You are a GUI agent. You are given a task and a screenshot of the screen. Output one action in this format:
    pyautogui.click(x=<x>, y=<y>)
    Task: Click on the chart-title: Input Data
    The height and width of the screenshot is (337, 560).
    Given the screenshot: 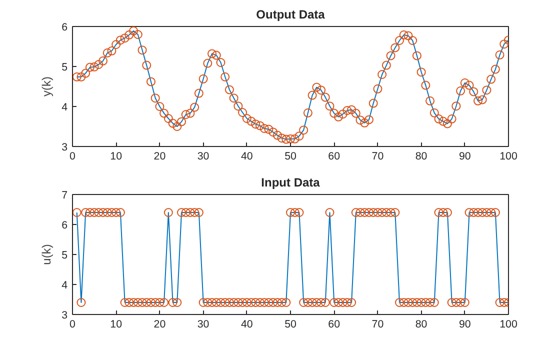 What is the action you would take?
    pyautogui.click(x=290, y=183)
    